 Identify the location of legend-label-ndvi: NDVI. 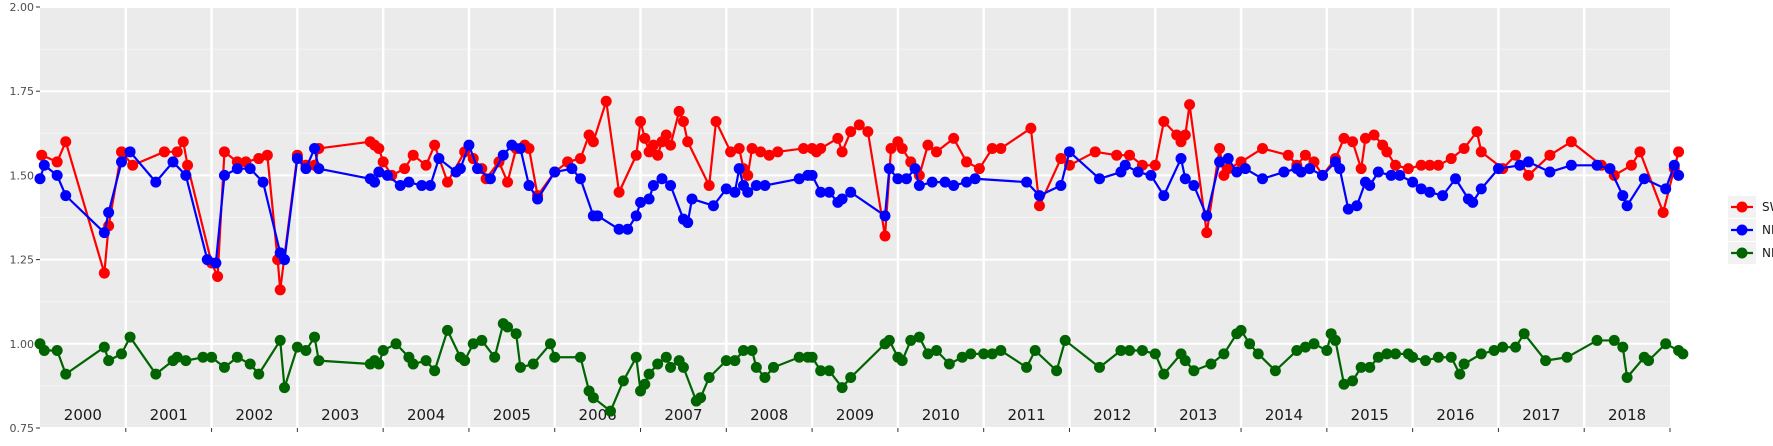
(1767, 230).